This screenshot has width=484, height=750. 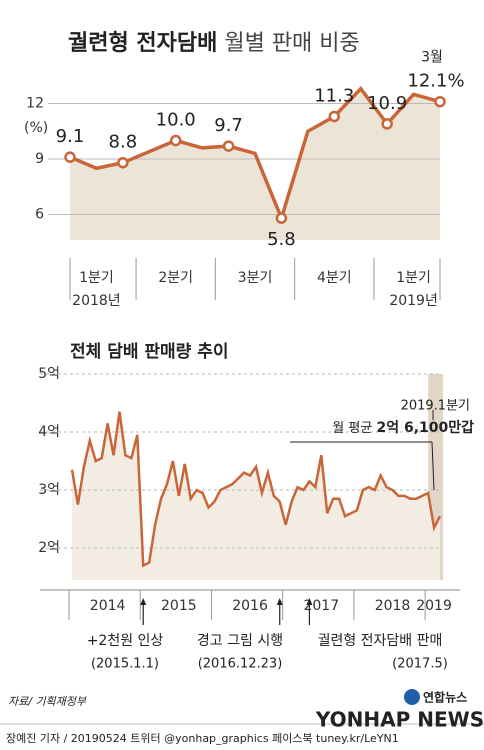 What do you see at coordinates (393, 606) in the screenshot?
I see `x-tick-label: 2018` at bounding box center [393, 606].